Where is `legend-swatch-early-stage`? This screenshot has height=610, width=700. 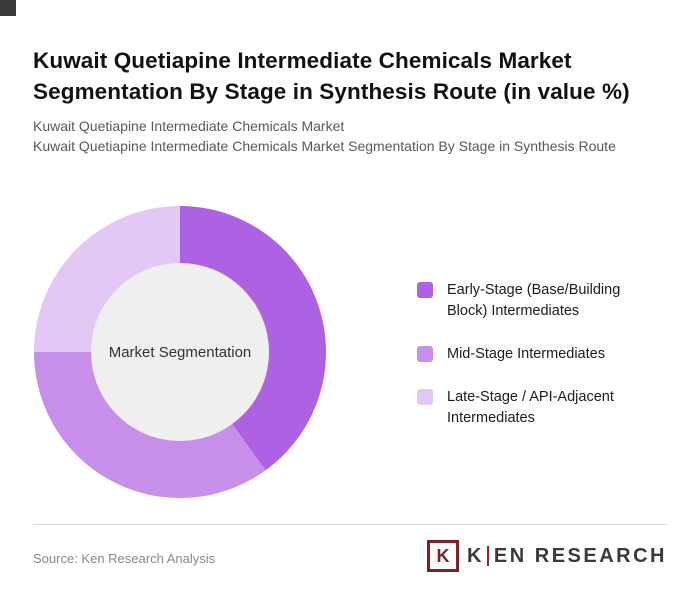
legend-swatch-early-stage is located at coordinates (425, 290).